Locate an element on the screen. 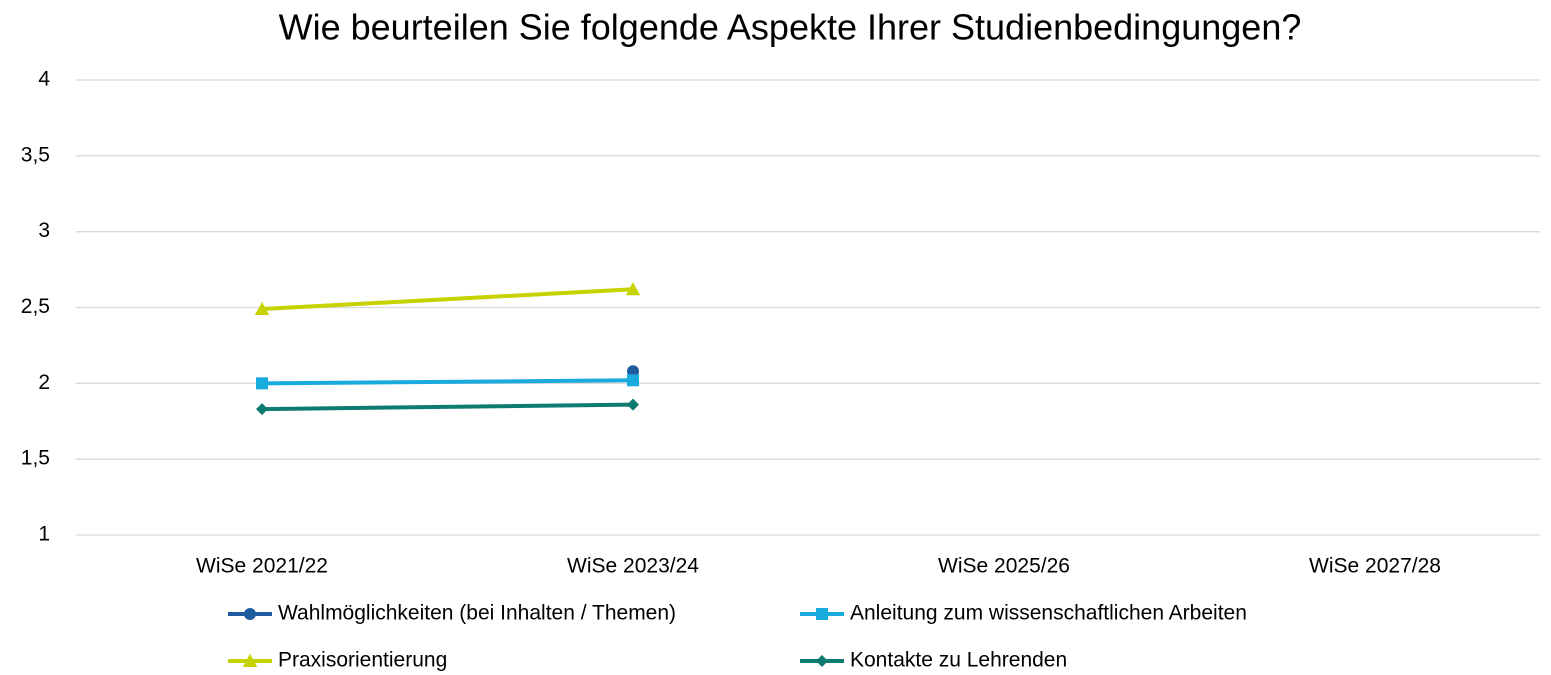  y-tick-label: 4 is located at coordinates (44, 79).